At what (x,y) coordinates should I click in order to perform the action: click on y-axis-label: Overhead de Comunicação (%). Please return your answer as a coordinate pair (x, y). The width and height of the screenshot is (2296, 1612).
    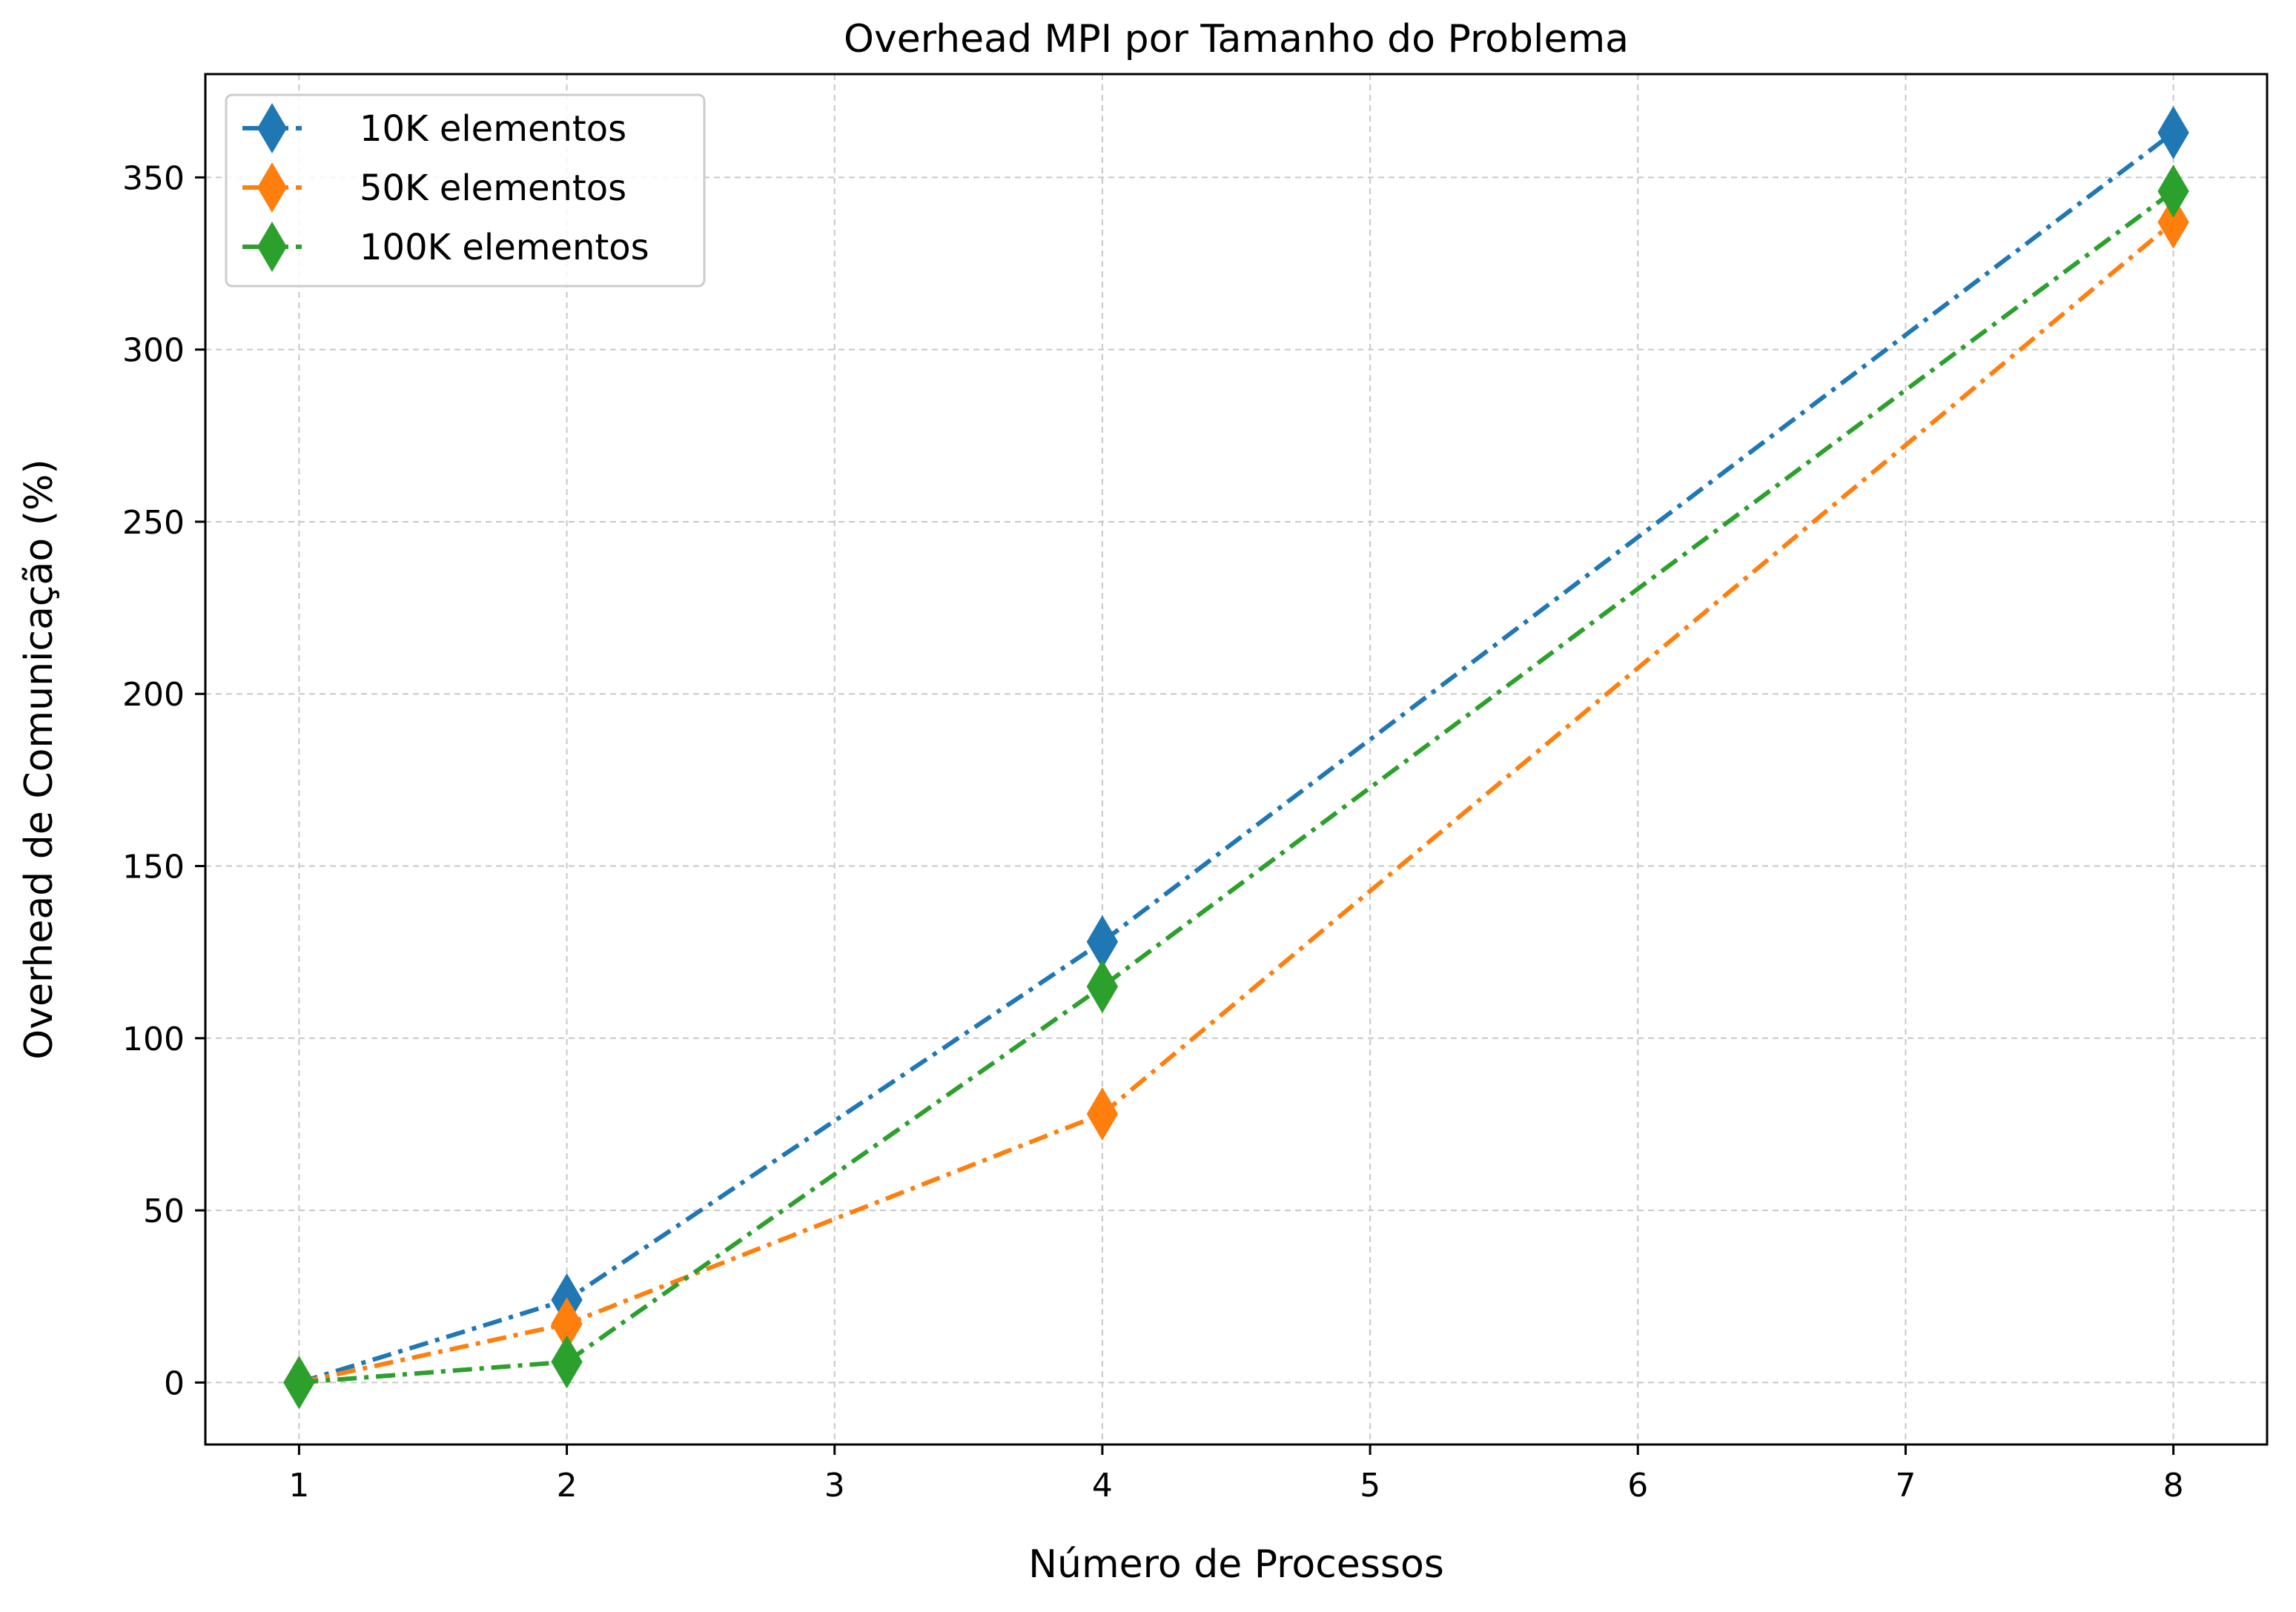
    Looking at the image, I should click on (40, 759).